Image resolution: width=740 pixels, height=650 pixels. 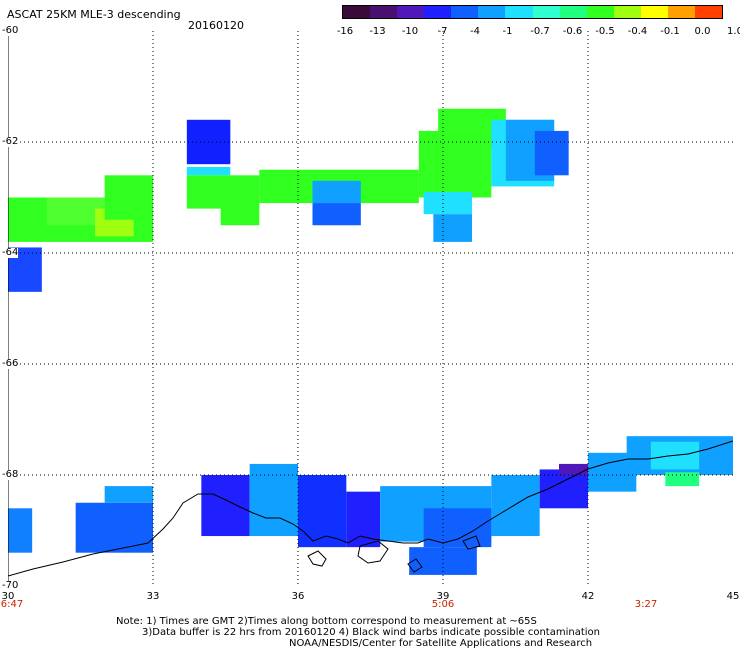 What do you see at coordinates (637, 31) in the screenshot?
I see `color-scale-label: -0.4` at bounding box center [637, 31].